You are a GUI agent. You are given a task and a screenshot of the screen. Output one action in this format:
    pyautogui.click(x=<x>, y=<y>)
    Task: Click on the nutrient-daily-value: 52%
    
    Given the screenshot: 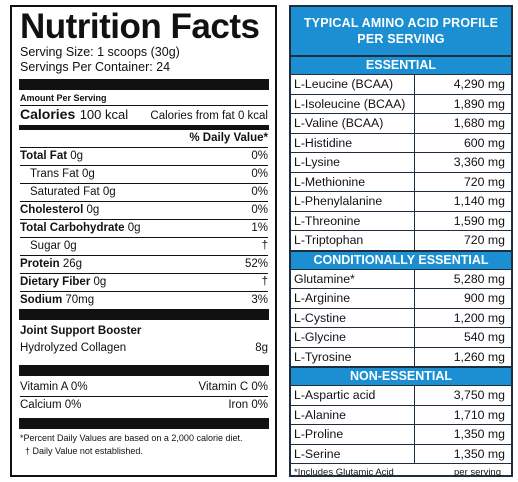 What is the action you would take?
    pyautogui.click(x=256, y=264)
    